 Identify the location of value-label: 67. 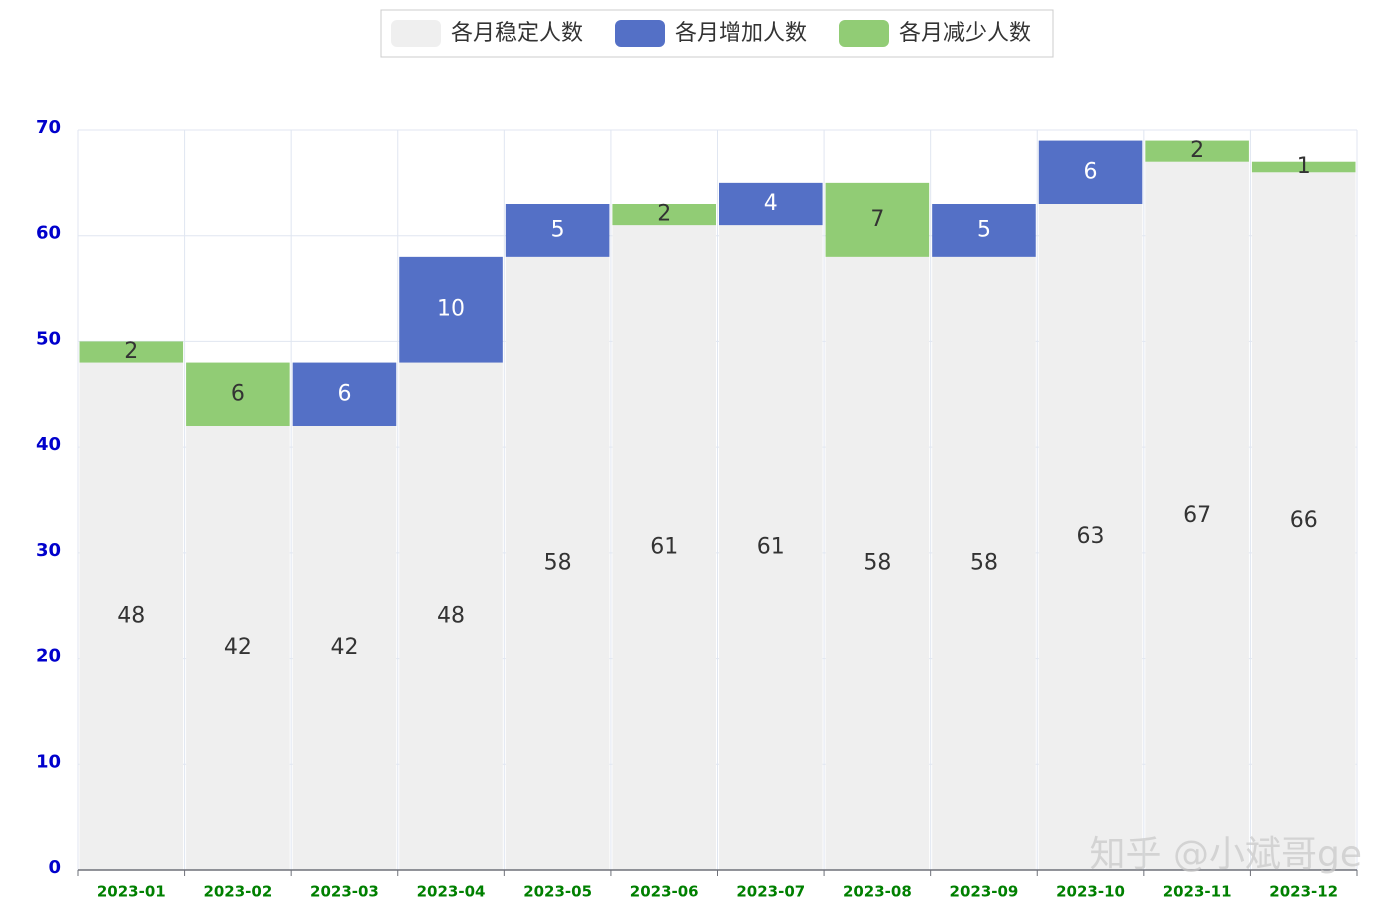
(1197, 515).